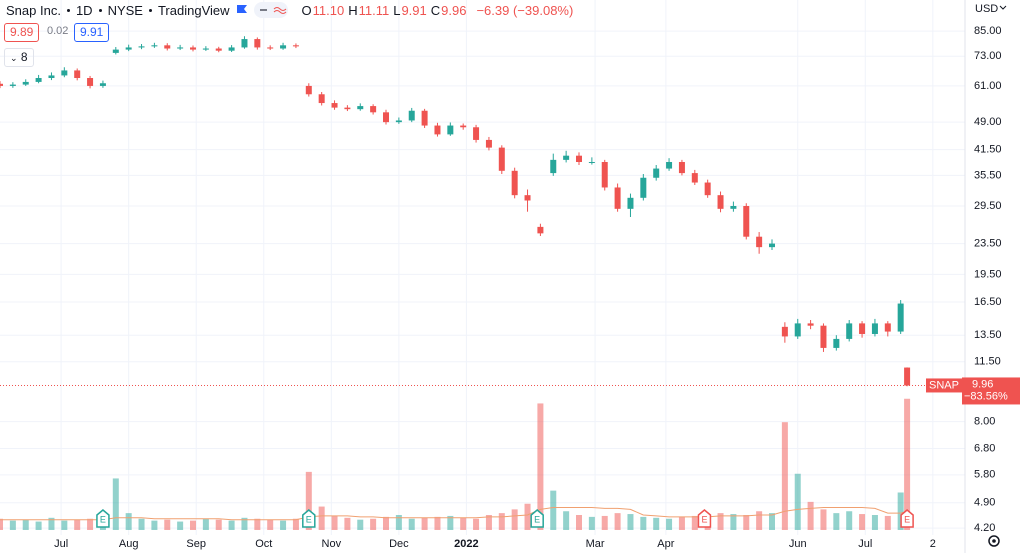  What do you see at coordinates (84, 10) in the screenshot?
I see `interval: 1D` at bounding box center [84, 10].